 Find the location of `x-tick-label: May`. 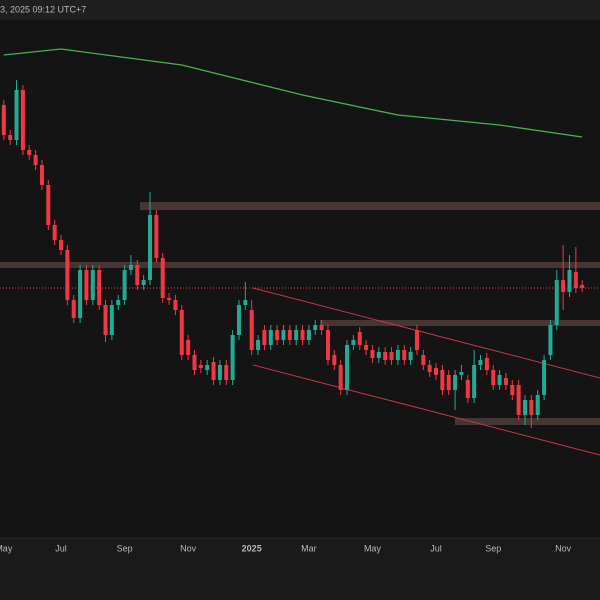

x-tick-label: May is located at coordinates (6, 548).